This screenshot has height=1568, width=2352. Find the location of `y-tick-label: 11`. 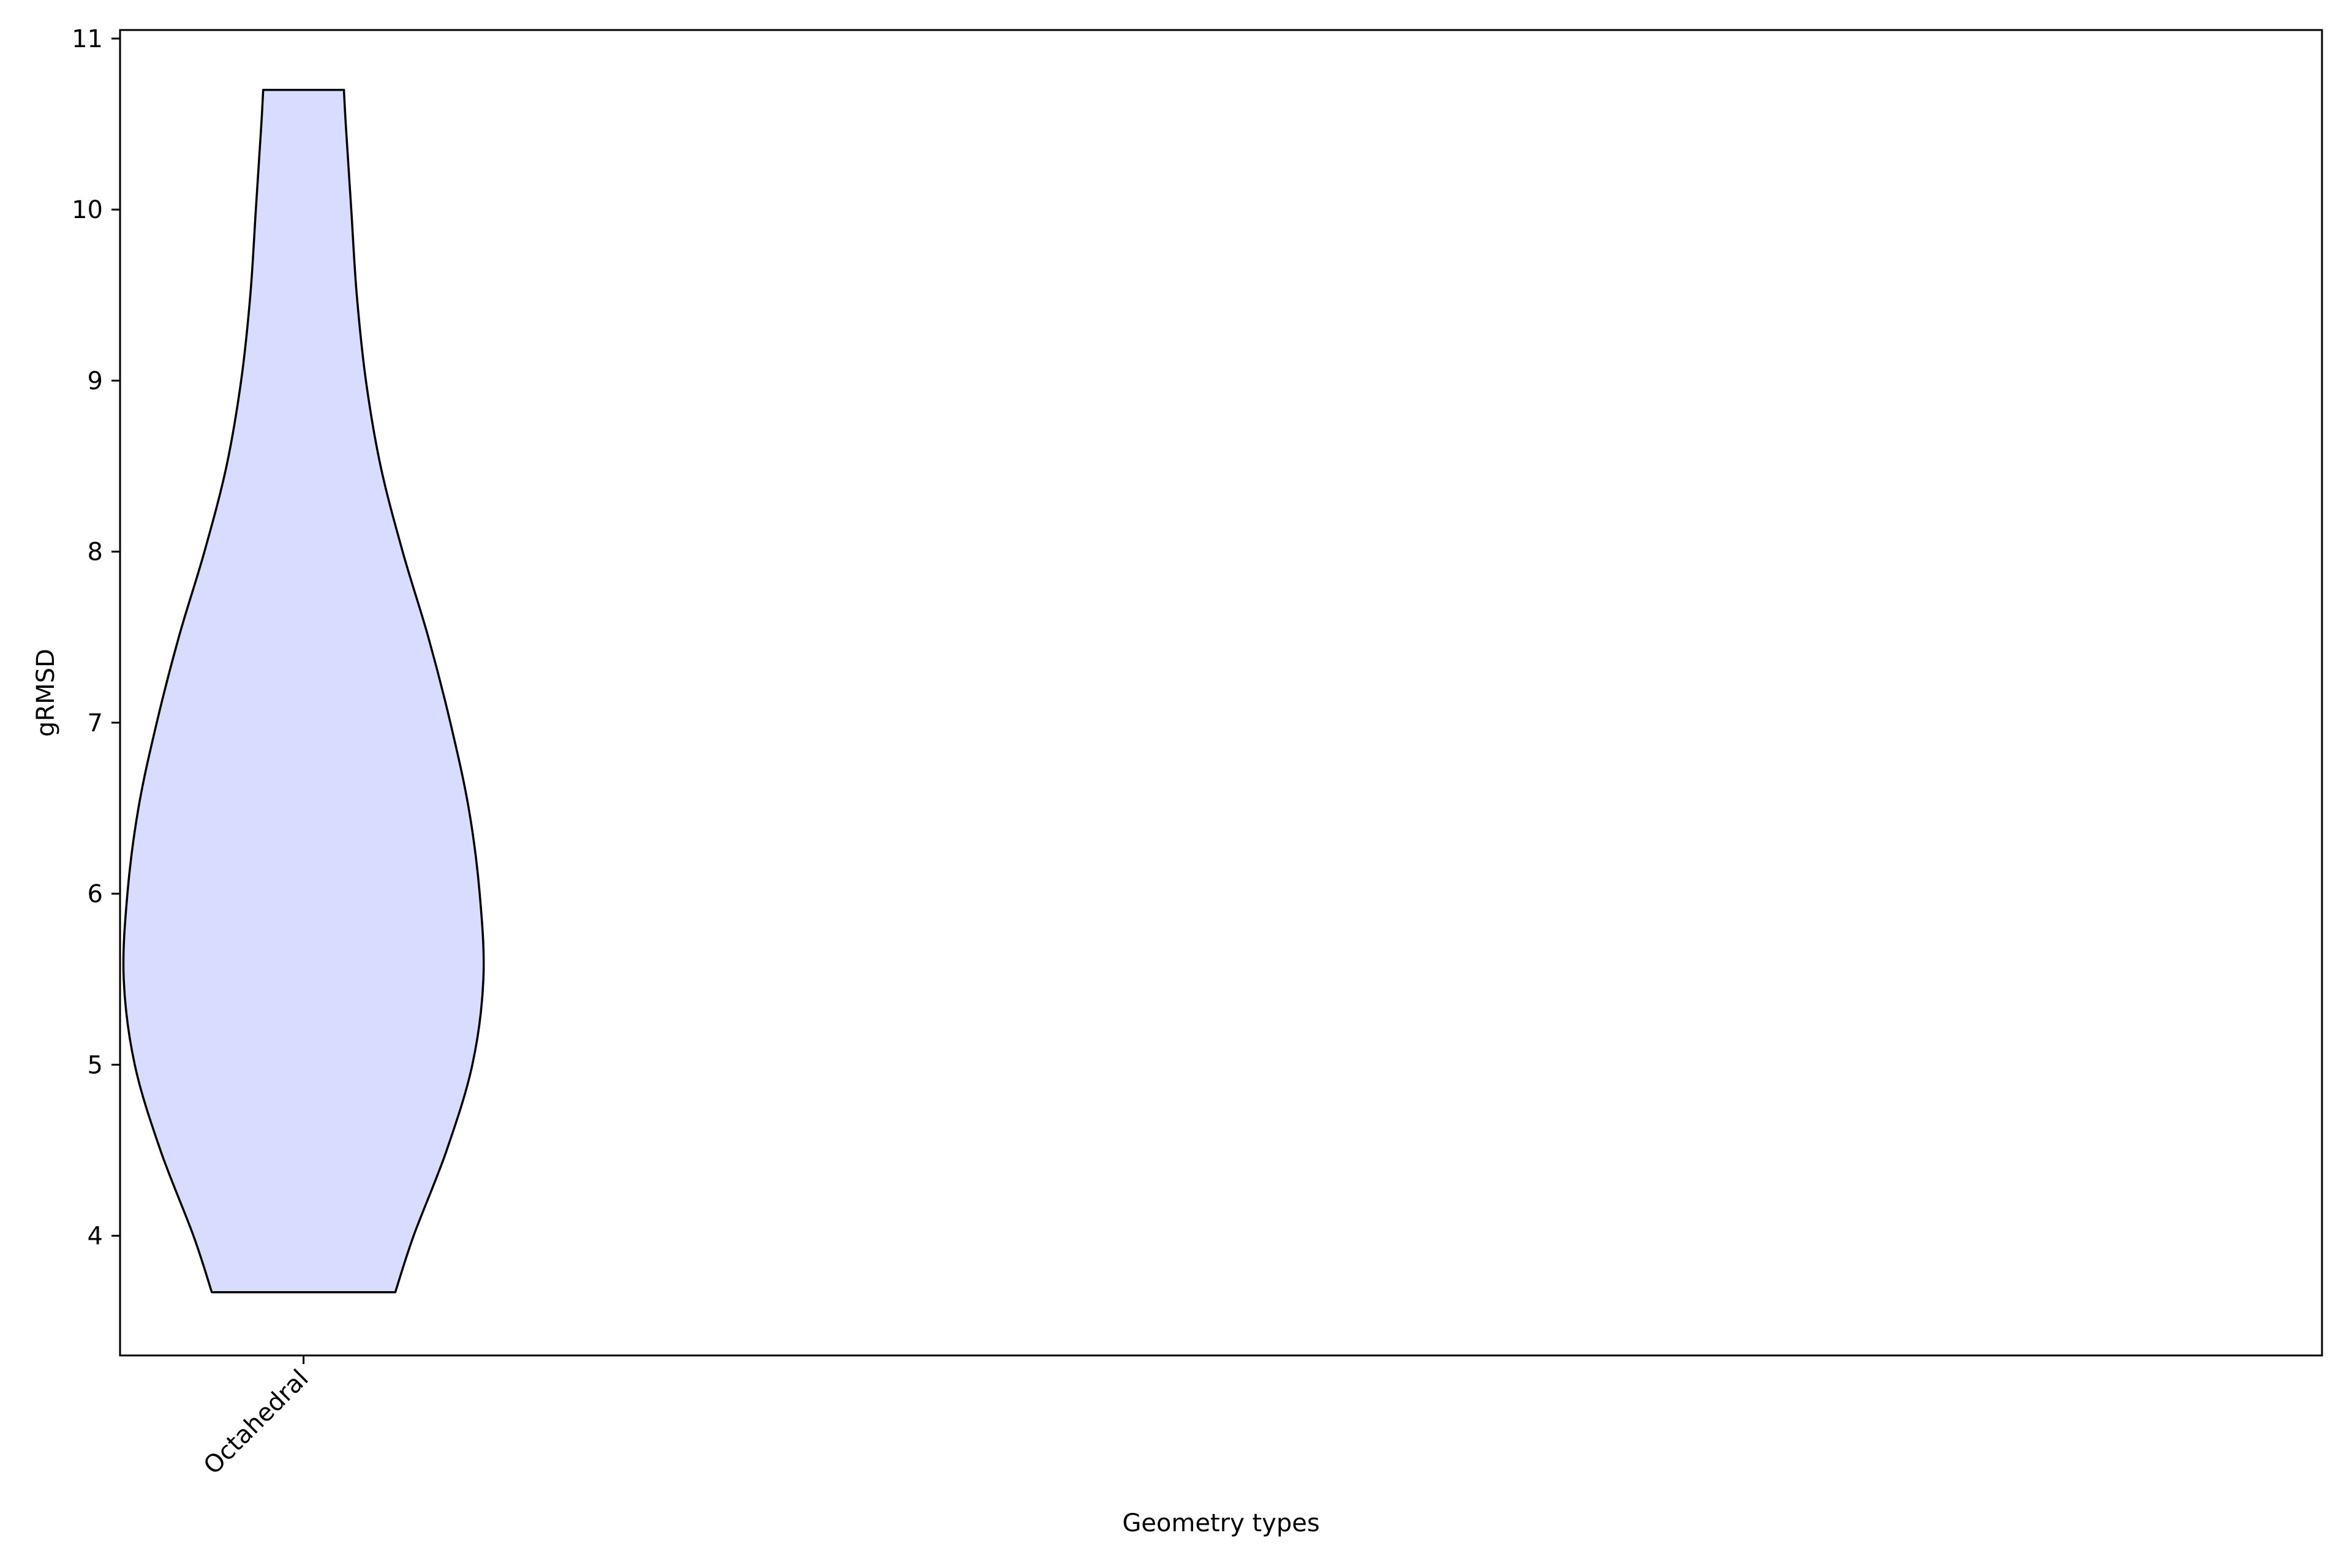

y-tick-label: 11 is located at coordinates (88, 39).